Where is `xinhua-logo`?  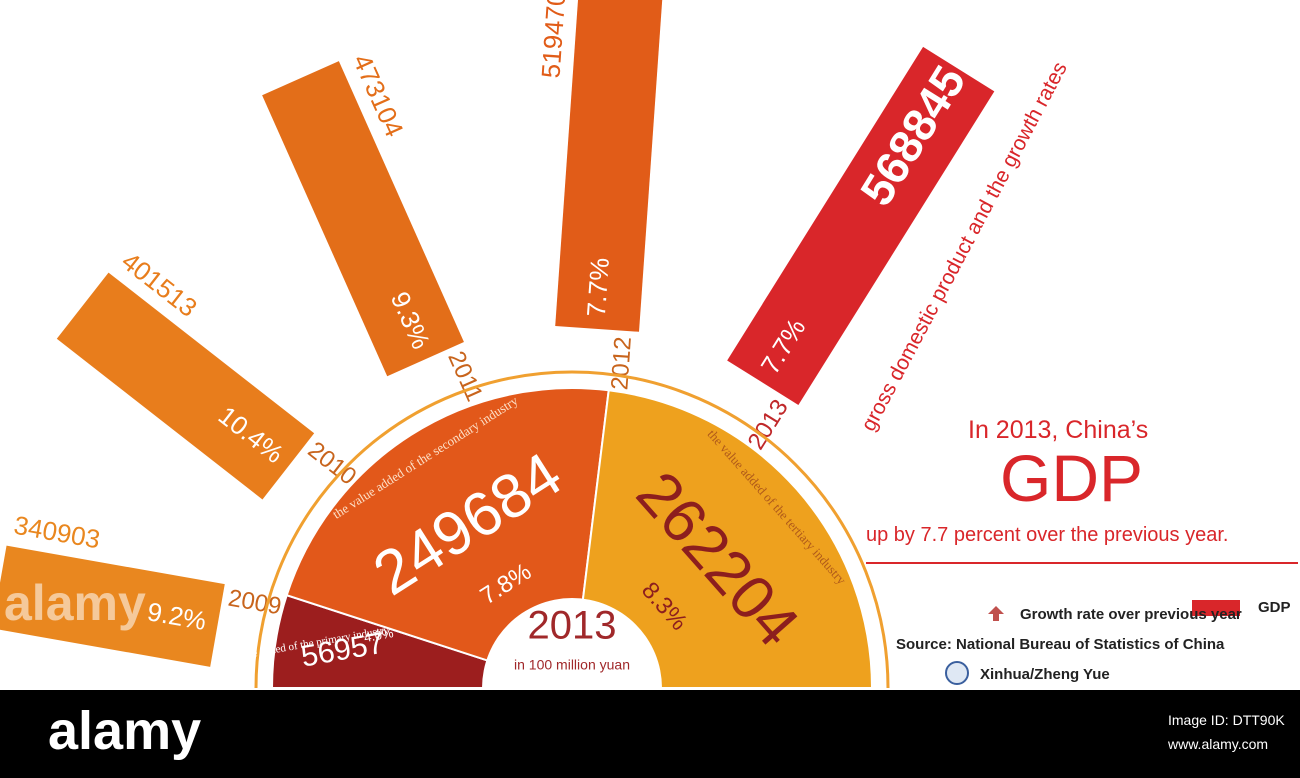
xinhua-logo is located at coordinates (957, 673).